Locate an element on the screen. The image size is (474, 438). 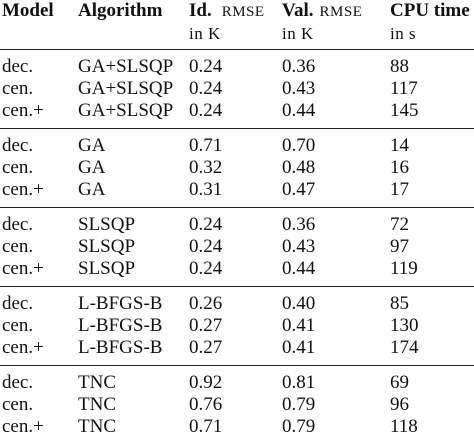
cell-cpu-time: 69 is located at coordinates (431, 380).